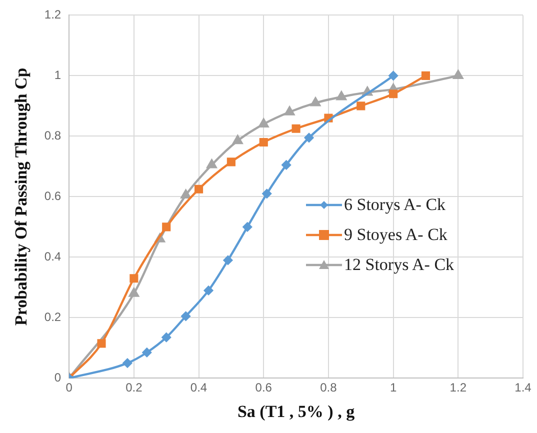 The width and height of the screenshot is (537, 433). I want to click on legend-label: 12 Storys A- Ck, so click(399, 265).